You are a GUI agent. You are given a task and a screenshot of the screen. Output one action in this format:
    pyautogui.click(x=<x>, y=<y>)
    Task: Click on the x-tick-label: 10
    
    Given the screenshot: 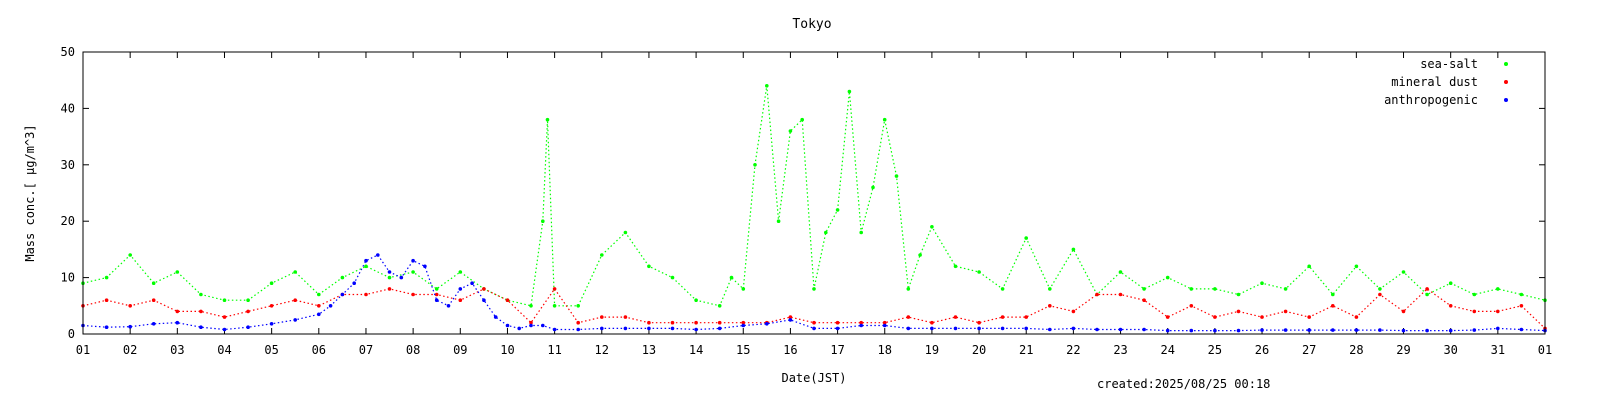 What is the action you would take?
    pyautogui.click(x=507, y=350)
    